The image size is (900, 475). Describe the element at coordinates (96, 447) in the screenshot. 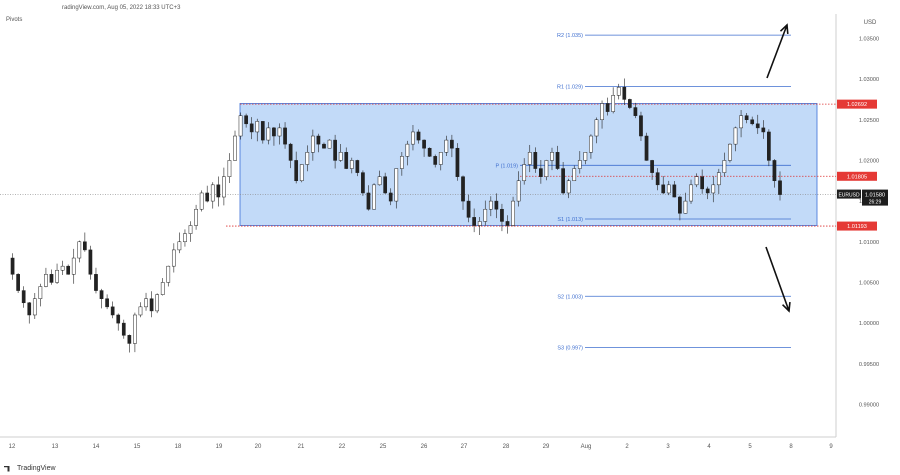

I see `x-tick-label: 14` at that location.